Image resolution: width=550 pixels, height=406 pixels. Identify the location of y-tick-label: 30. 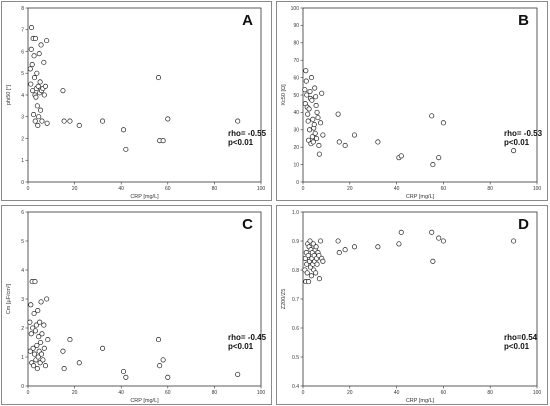
(296, 131).